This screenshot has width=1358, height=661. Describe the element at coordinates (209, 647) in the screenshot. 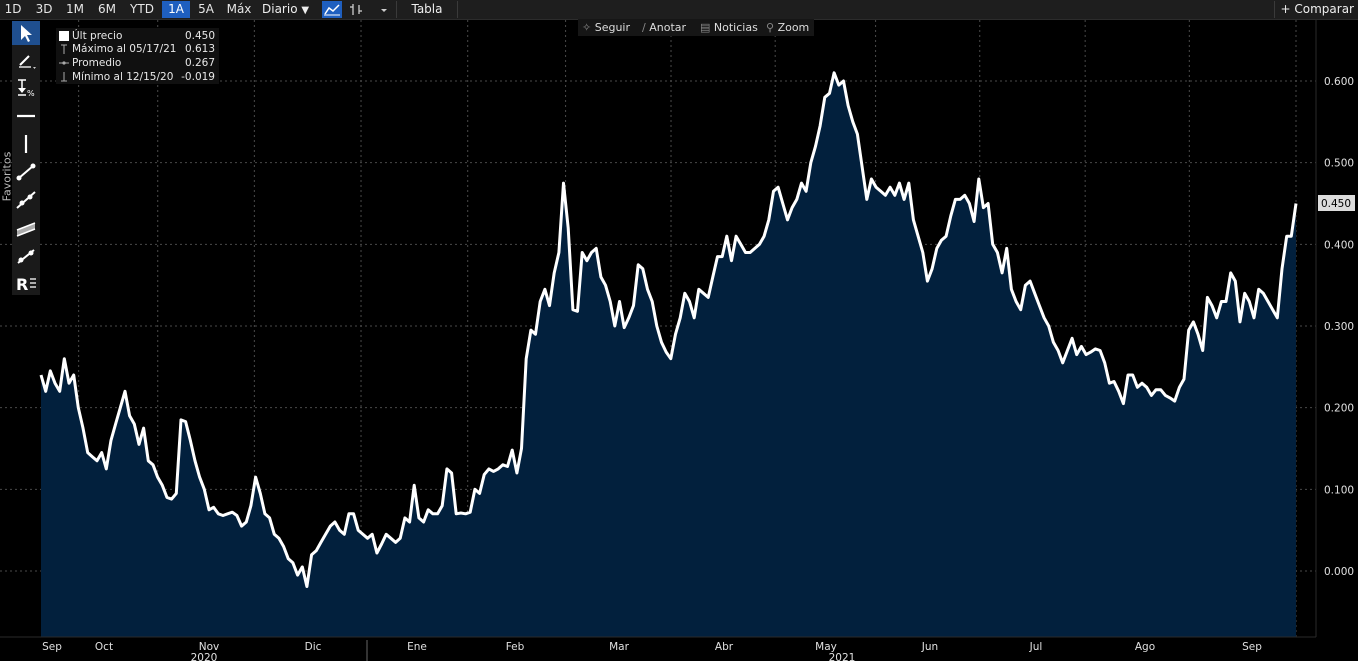

I see `x-tick-label: Nov` at that location.